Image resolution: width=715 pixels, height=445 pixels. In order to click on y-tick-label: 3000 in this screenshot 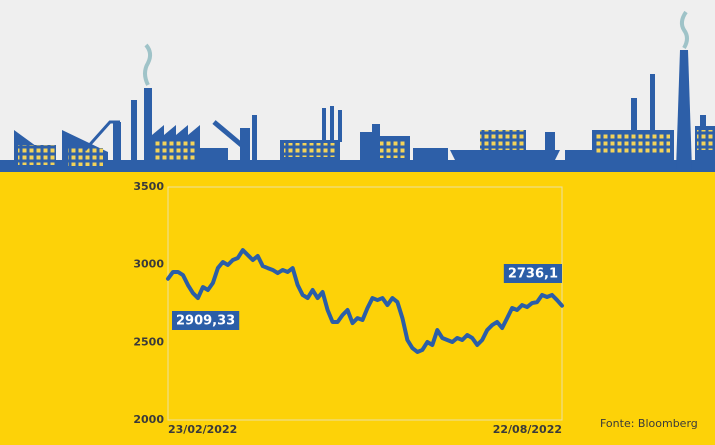, I will do `click(148, 264)`.